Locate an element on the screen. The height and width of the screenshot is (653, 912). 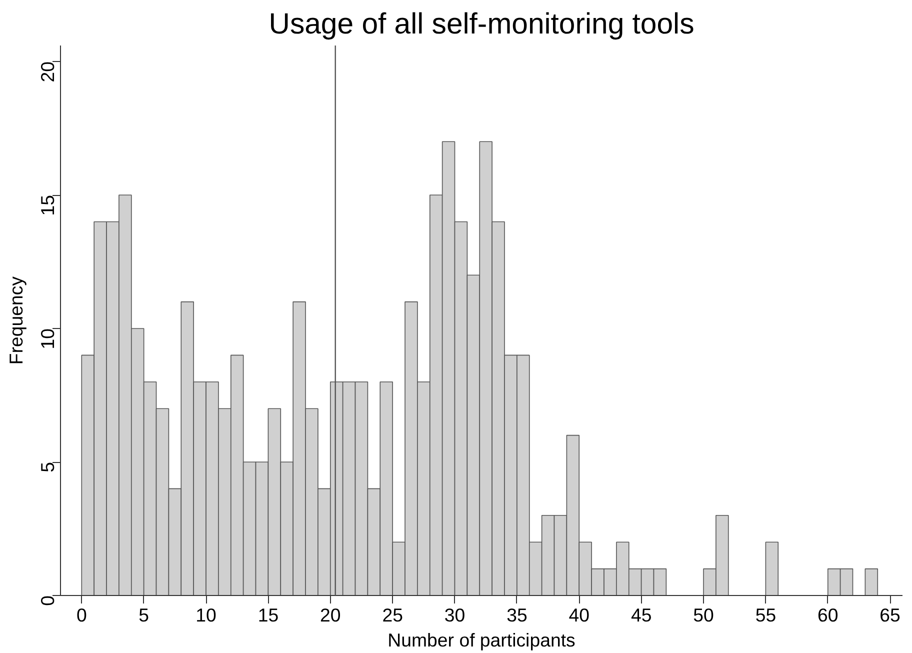
x-tick-label: 30 is located at coordinates (455, 615).